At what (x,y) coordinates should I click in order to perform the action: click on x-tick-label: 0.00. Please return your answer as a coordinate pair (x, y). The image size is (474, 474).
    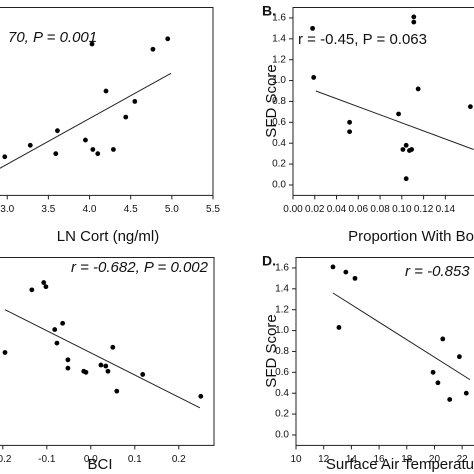
    Looking at the image, I should click on (293, 209).